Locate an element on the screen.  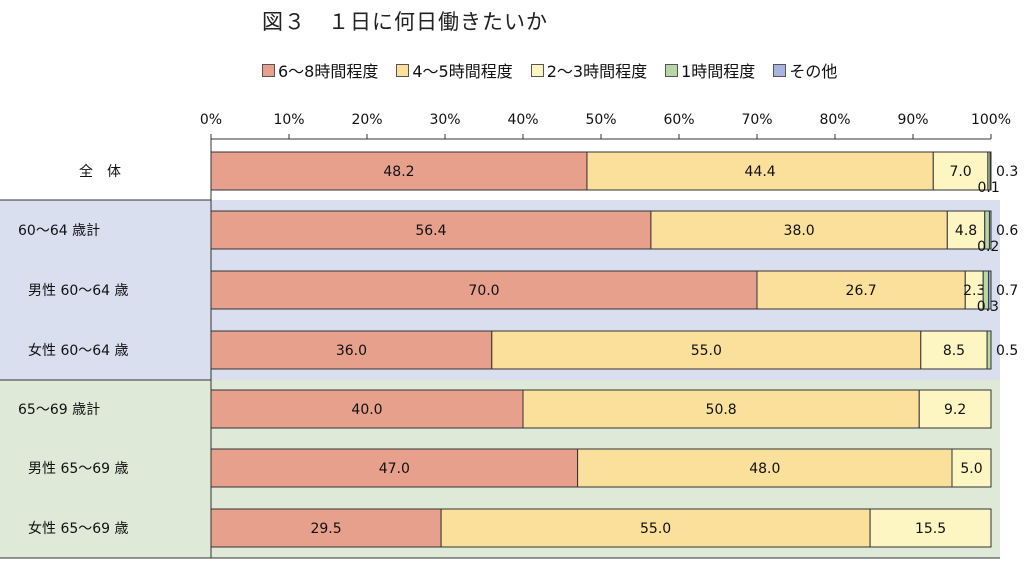
legend: 6～8時間程度 4～5時間程度 2～3時間程度 1時間程度 その他 is located at coordinates (558, 70).